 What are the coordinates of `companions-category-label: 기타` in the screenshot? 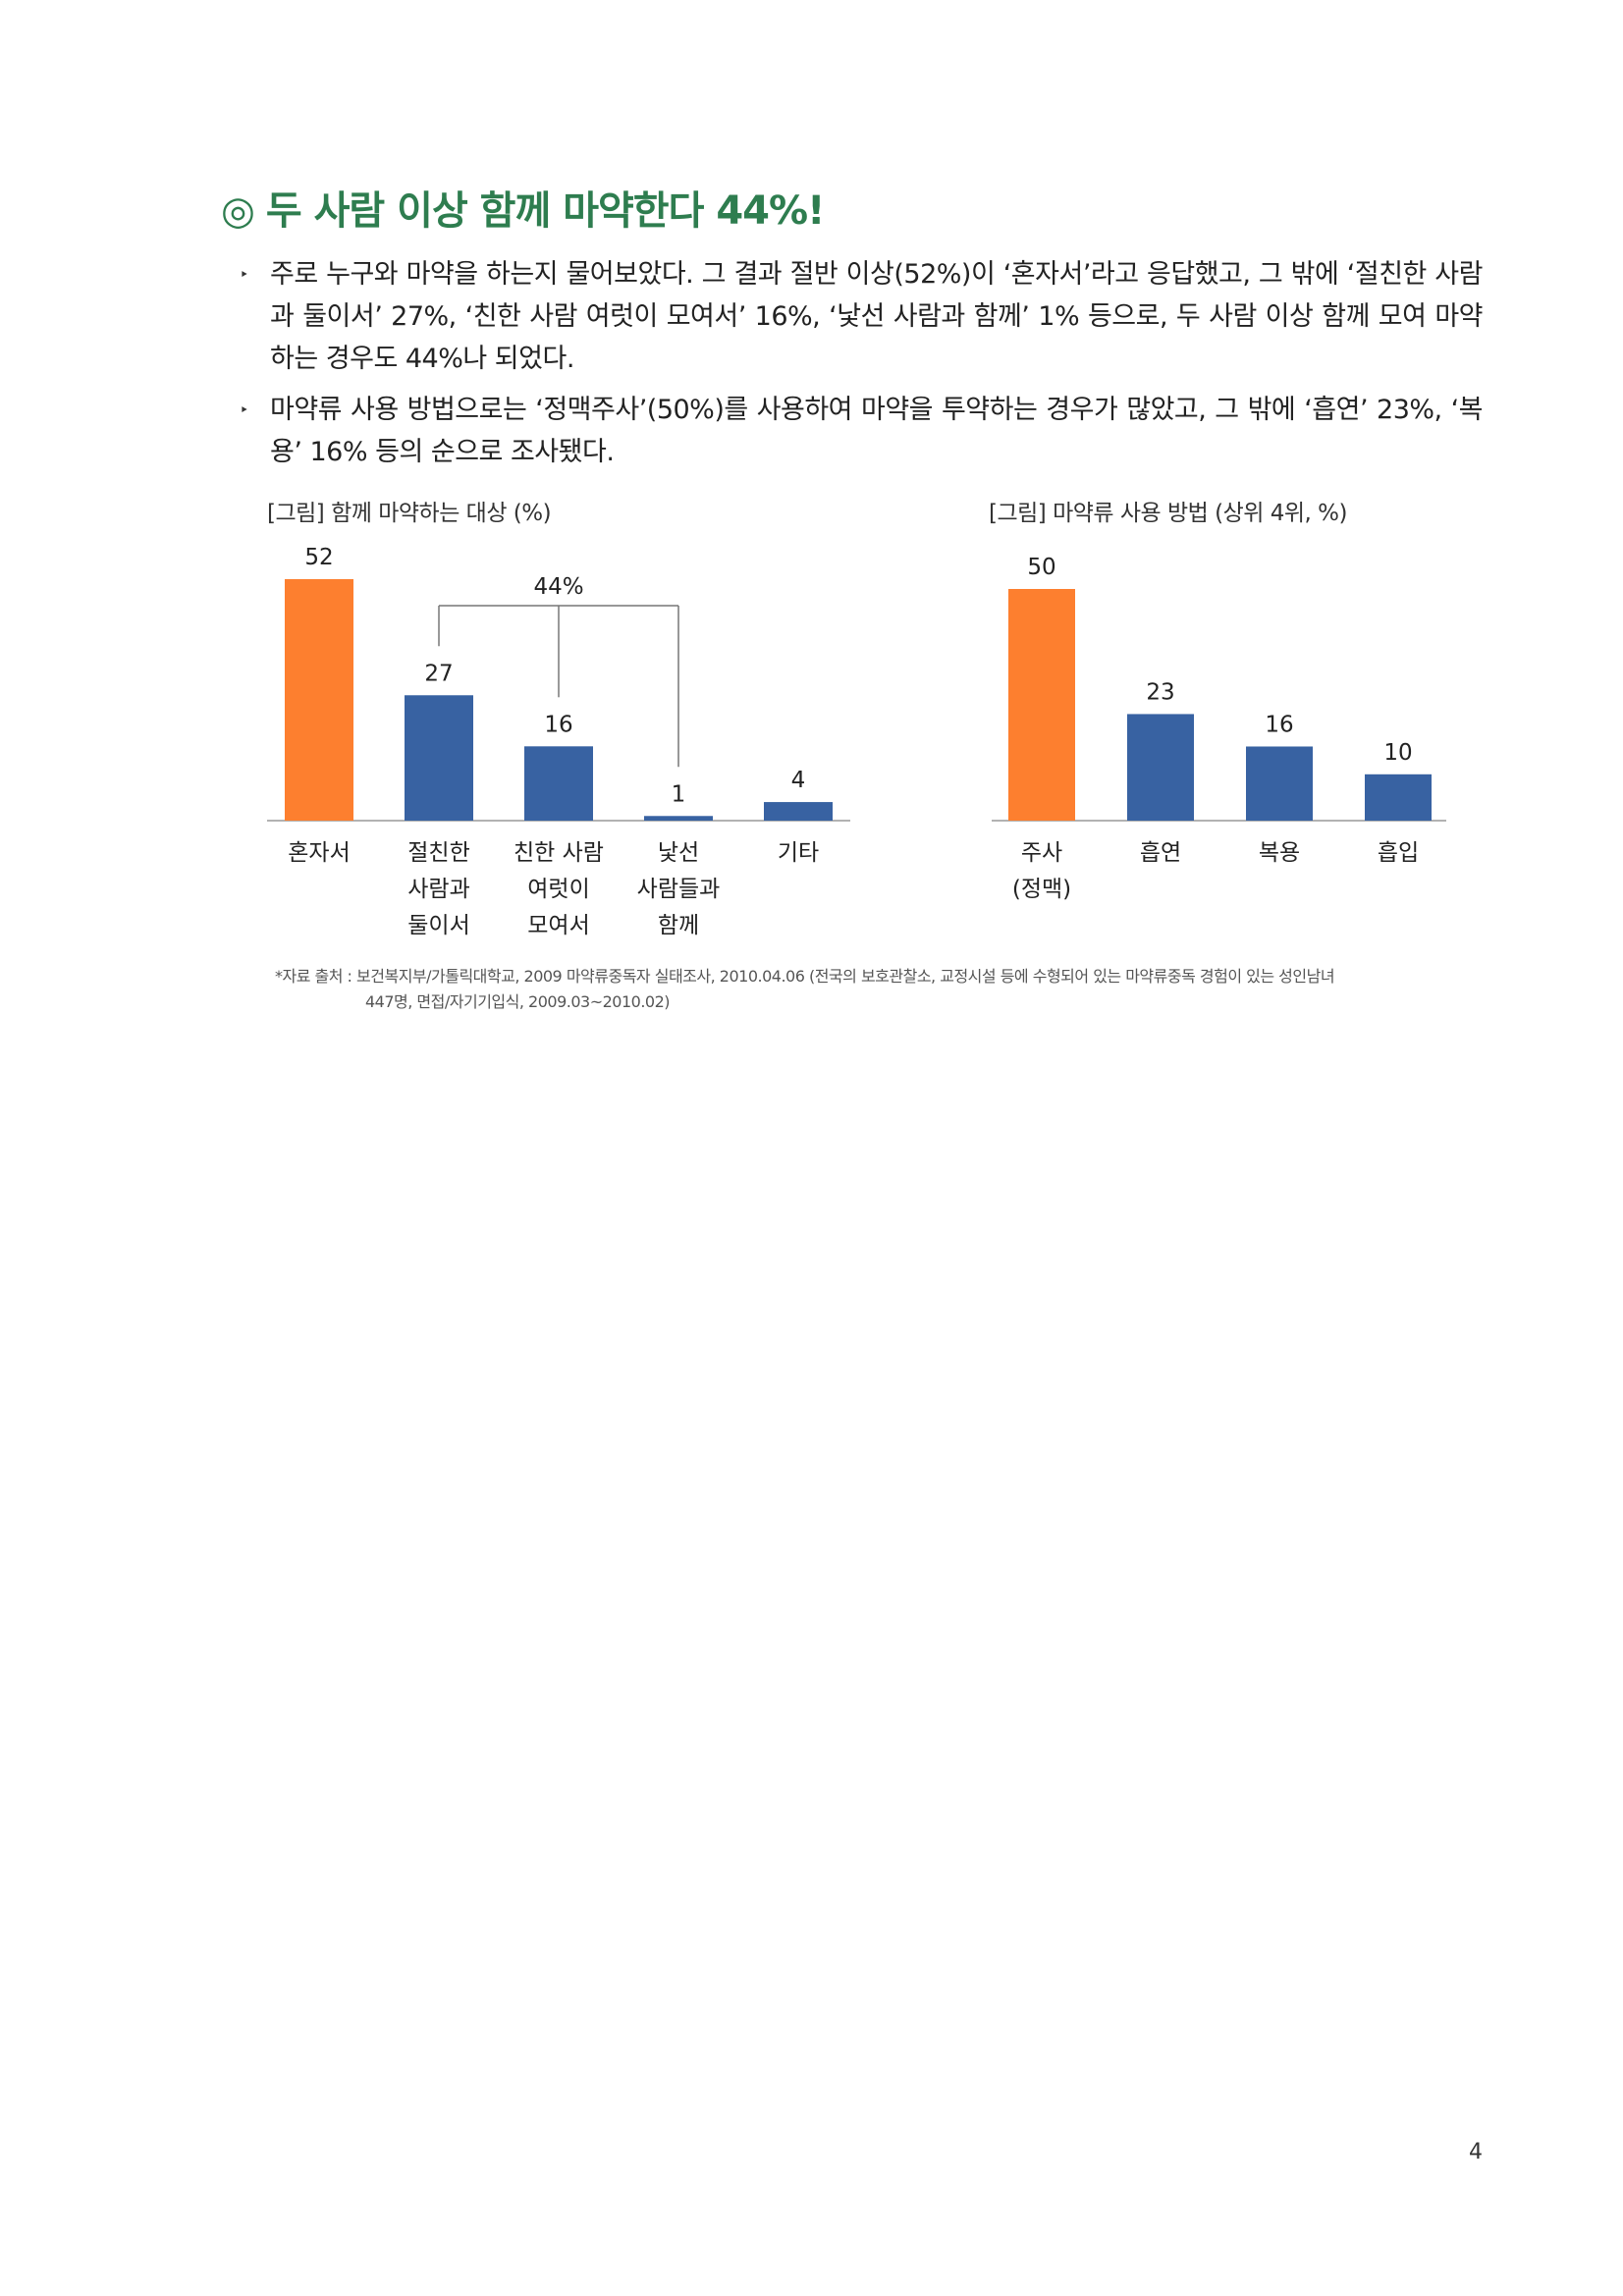 It's located at (798, 853).